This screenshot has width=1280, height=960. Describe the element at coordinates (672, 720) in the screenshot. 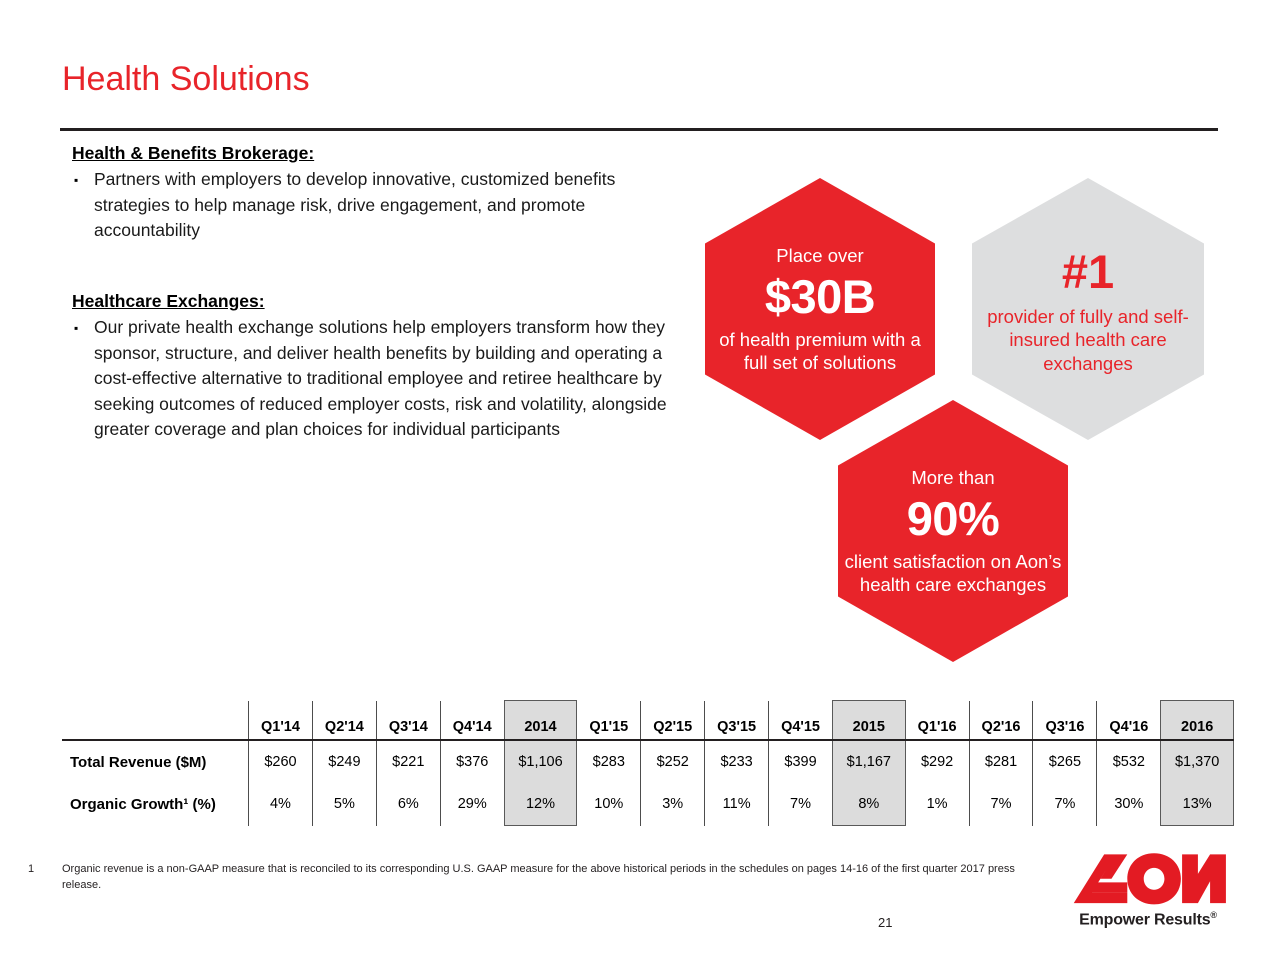

I see `table-column-header: Q2'15` at that location.